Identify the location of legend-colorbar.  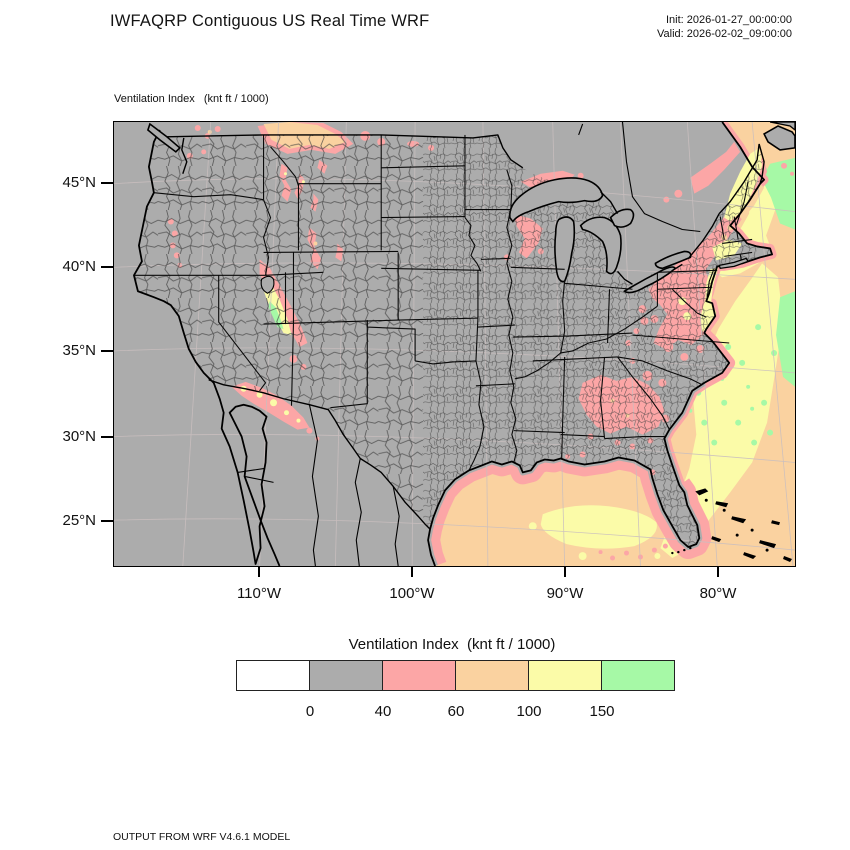
(455, 675).